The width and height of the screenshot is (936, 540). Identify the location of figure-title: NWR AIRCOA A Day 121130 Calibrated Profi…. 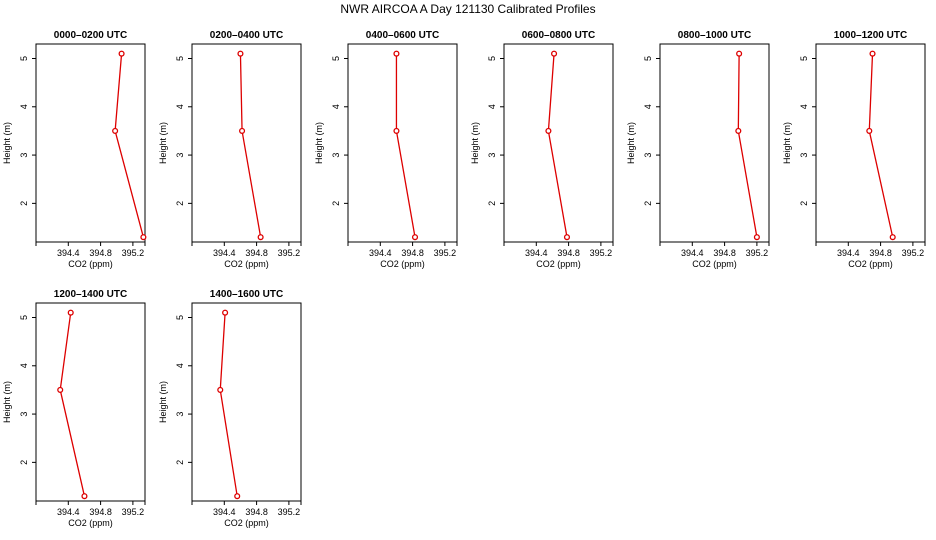
(468, 9).